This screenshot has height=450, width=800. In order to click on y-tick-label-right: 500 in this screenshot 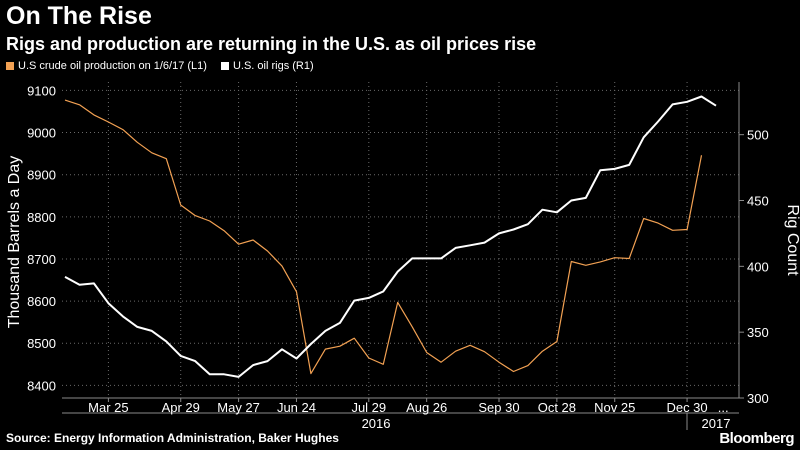, I will do `click(758, 135)`.